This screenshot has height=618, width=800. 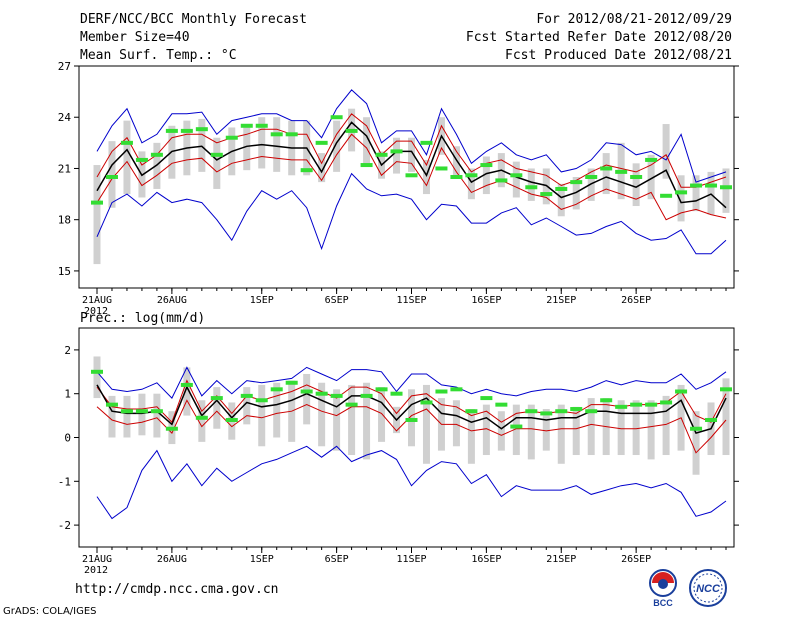 What do you see at coordinates (158, 55) in the screenshot?
I see `variable-label: Mean Surf. Temp.: °C` at bounding box center [158, 55].